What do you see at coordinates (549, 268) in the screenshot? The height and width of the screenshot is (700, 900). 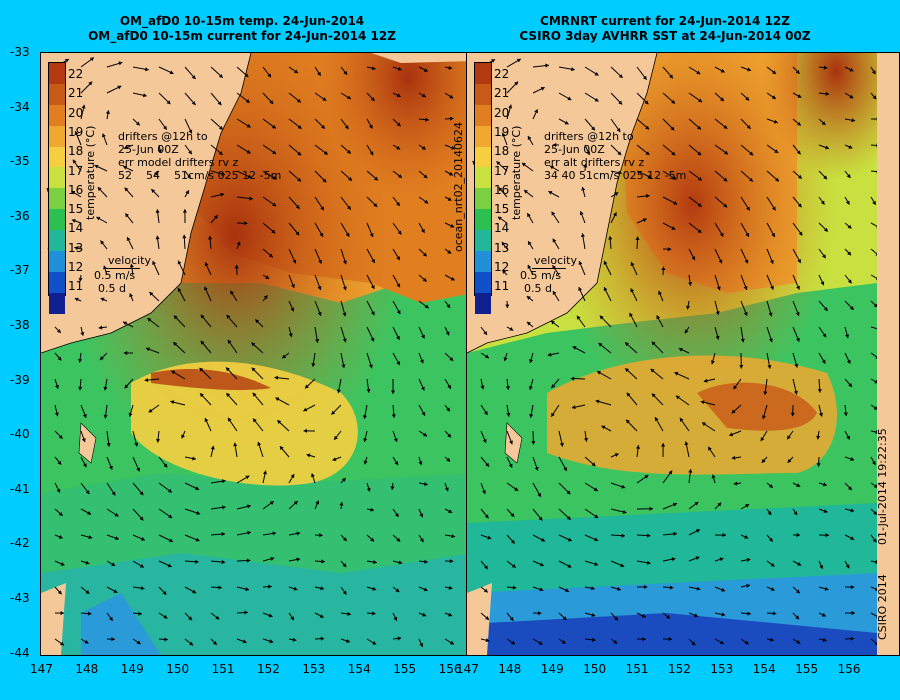 I see `right-velocity-arrow-icon` at bounding box center [549, 268].